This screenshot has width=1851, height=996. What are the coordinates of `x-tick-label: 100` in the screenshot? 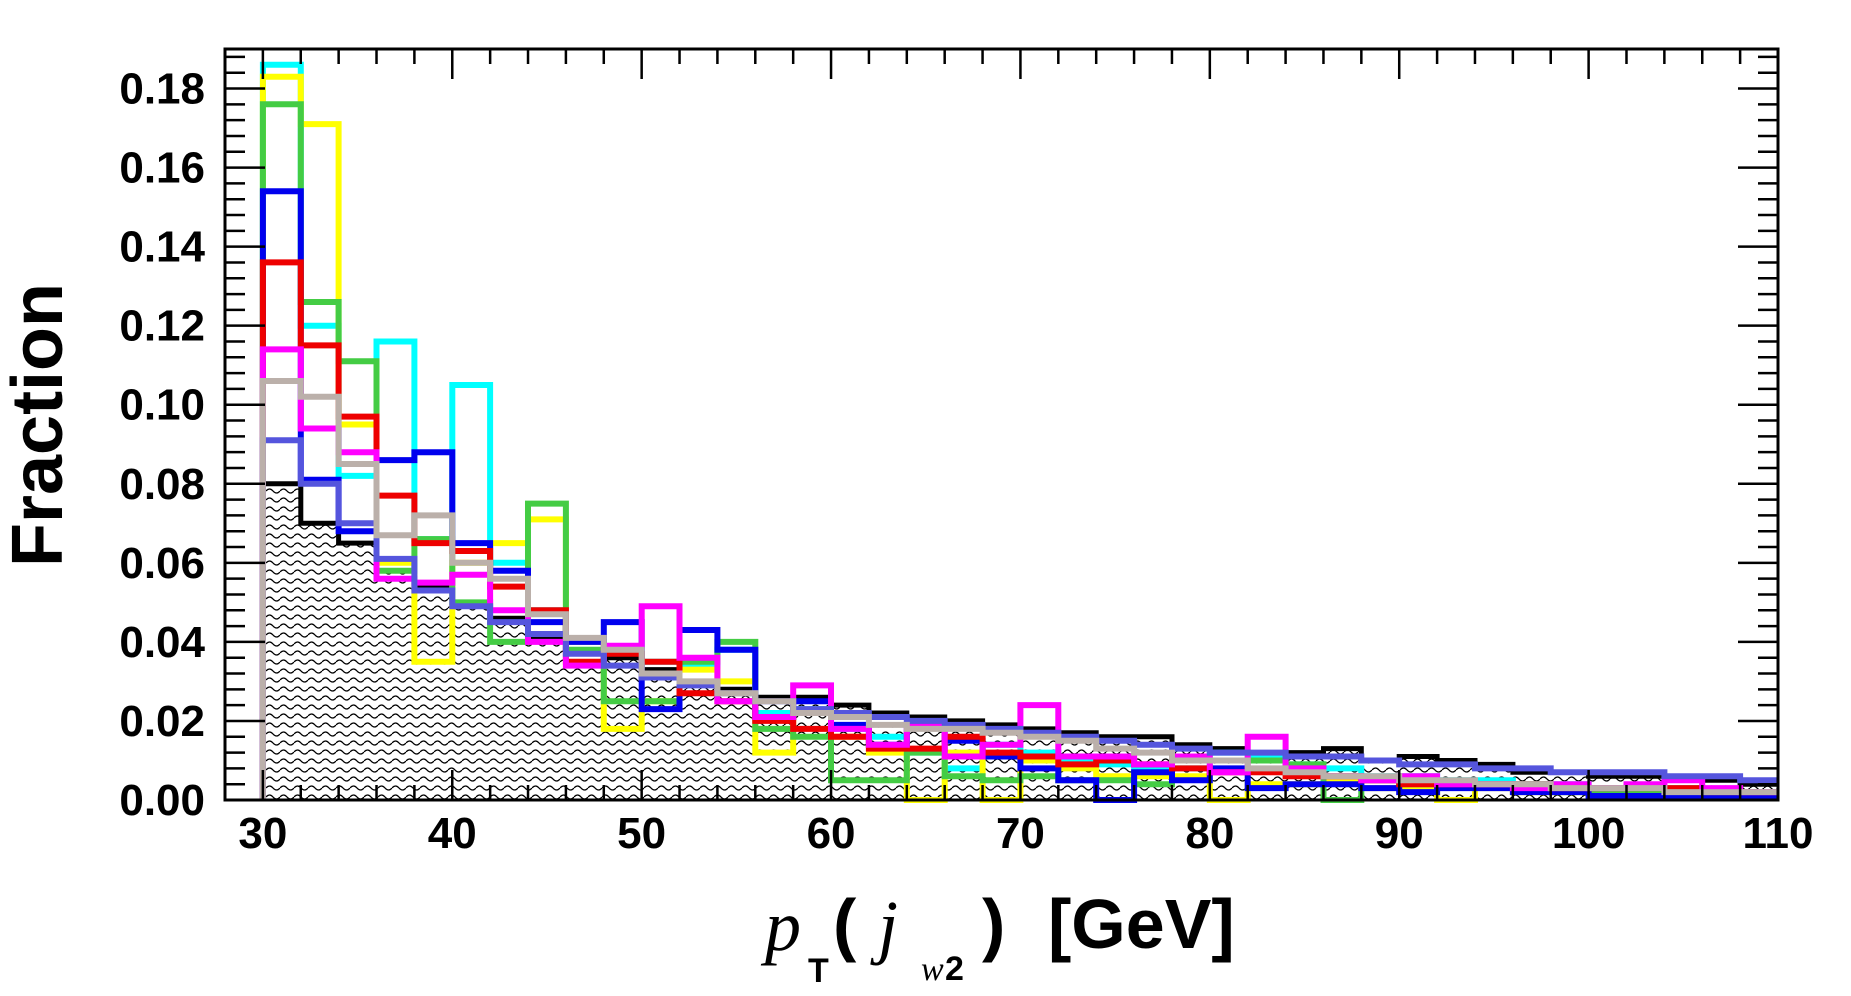 It's located at (1588, 833).